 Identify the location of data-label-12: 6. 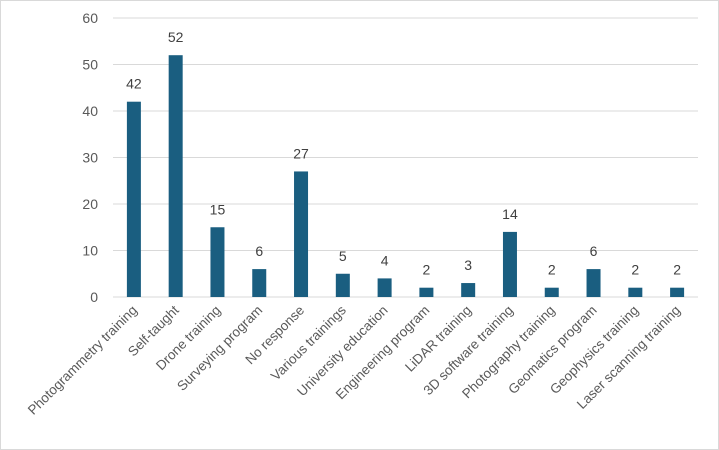
(594, 251).